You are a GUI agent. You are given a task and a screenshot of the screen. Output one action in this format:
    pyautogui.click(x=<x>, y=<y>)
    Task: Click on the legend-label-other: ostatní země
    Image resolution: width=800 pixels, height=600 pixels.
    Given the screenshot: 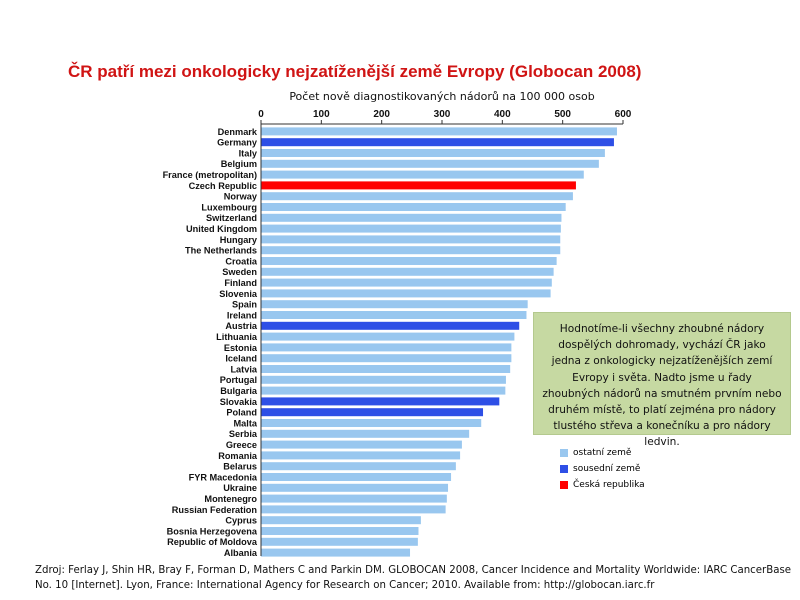 What is the action you would take?
    pyautogui.click(x=602, y=453)
    